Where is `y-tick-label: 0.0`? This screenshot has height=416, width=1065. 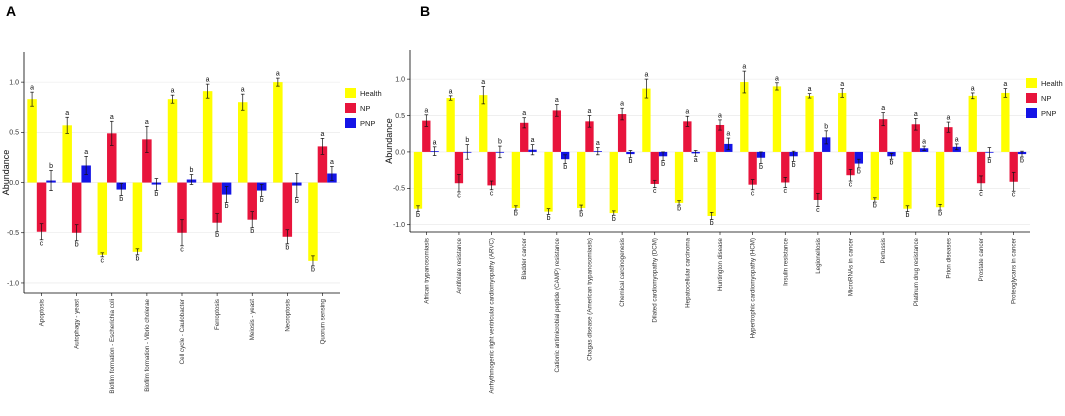
y-tick-label: 0.0 is located at coordinates (14, 183).